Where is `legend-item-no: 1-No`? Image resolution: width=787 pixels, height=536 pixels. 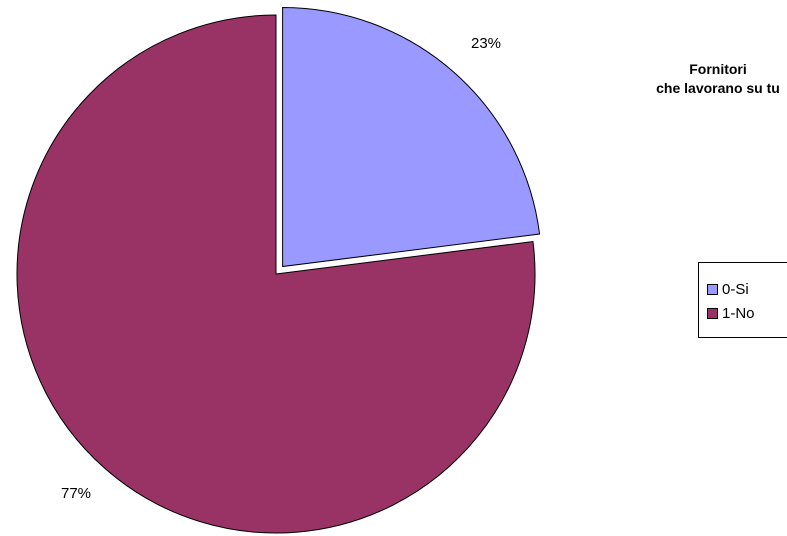
legend-item-no: 1-No is located at coordinates (747, 313).